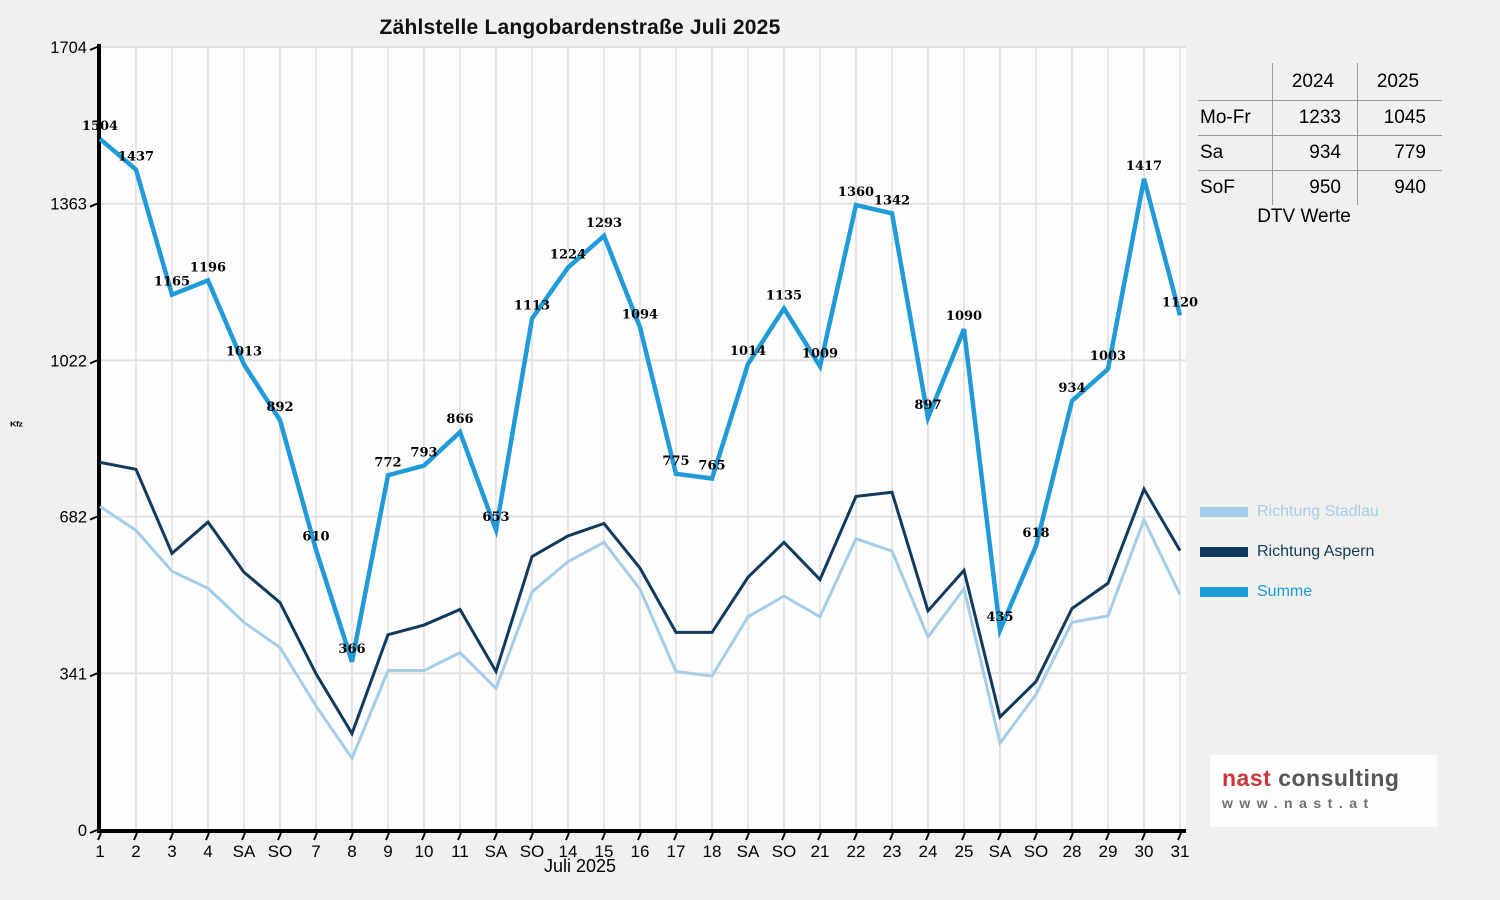 This screenshot has width=1500, height=900. I want to click on legend: Richtung Stadlau Richtung Aspern Summe, so click(1289, 552).